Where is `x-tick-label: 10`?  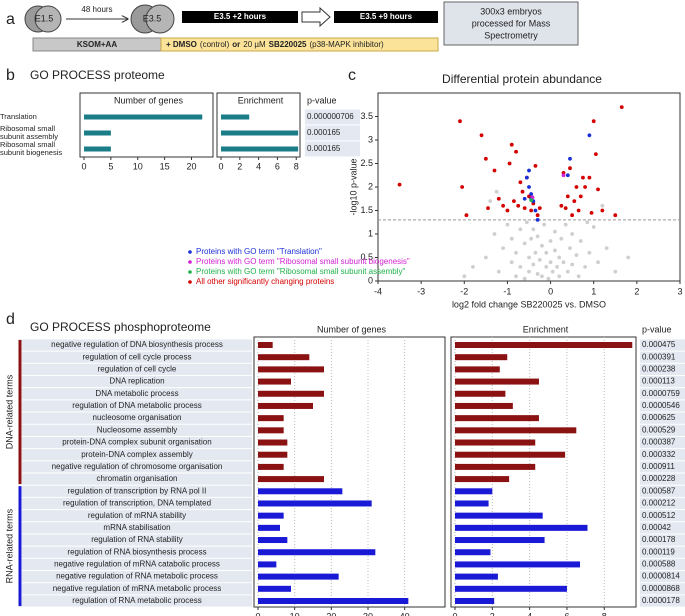 x-tick-label: 10 is located at coordinates (138, 166).